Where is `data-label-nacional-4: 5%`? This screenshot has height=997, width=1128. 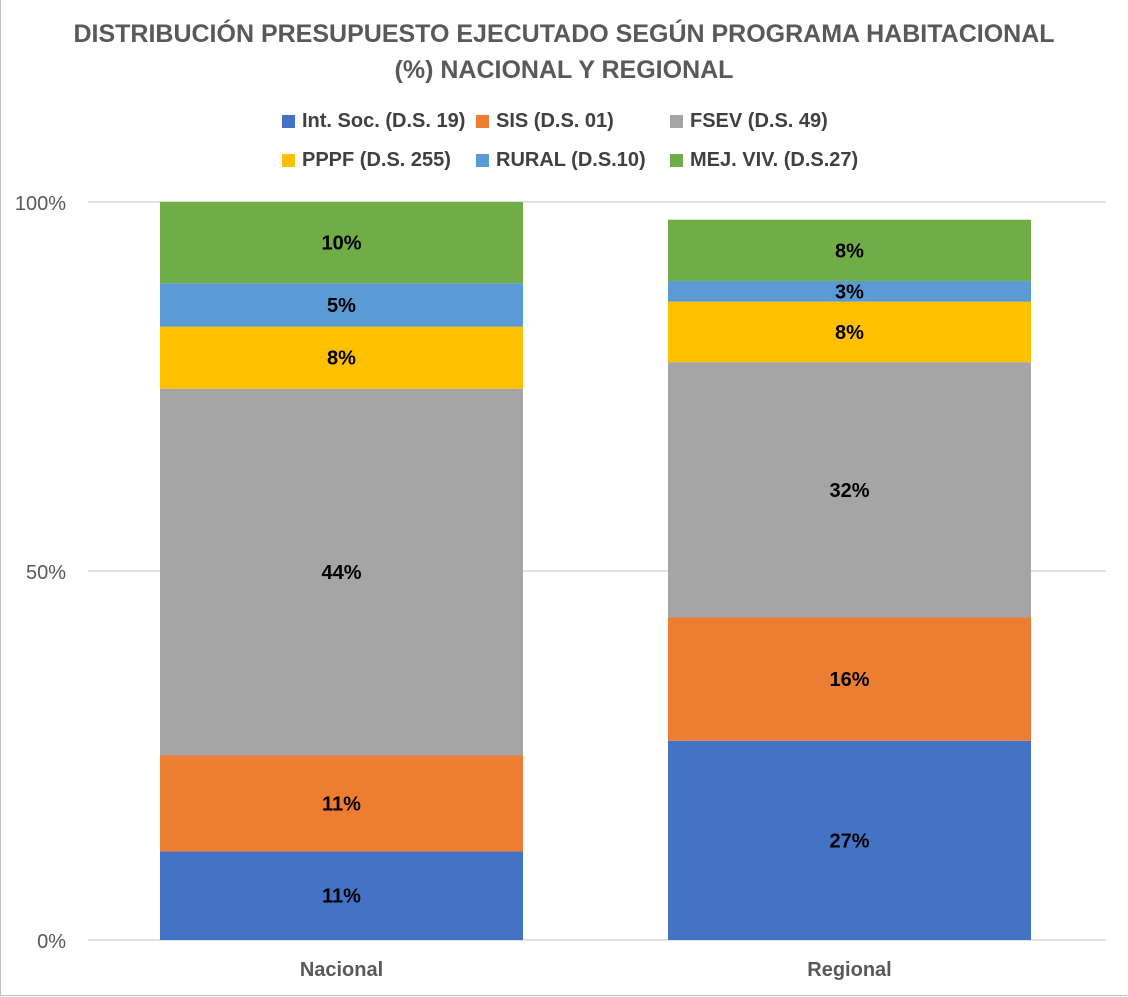 data-label-nacional-4: 5% is located at coordinates (341, 306).